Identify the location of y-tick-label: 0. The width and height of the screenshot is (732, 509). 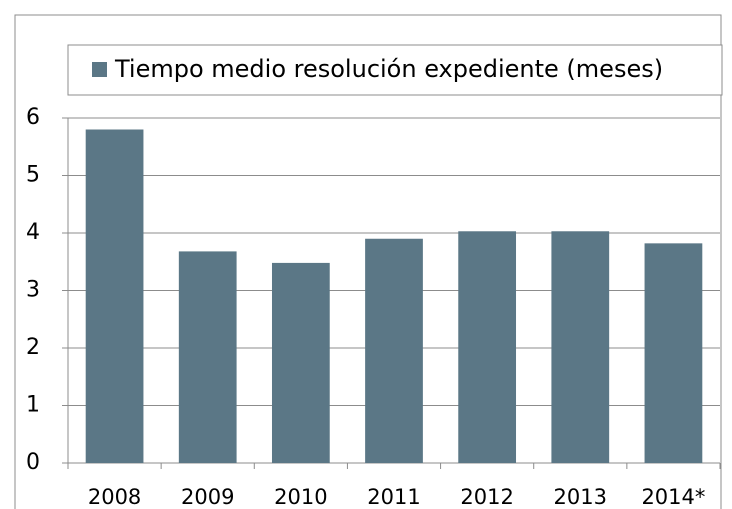
(33, 462).